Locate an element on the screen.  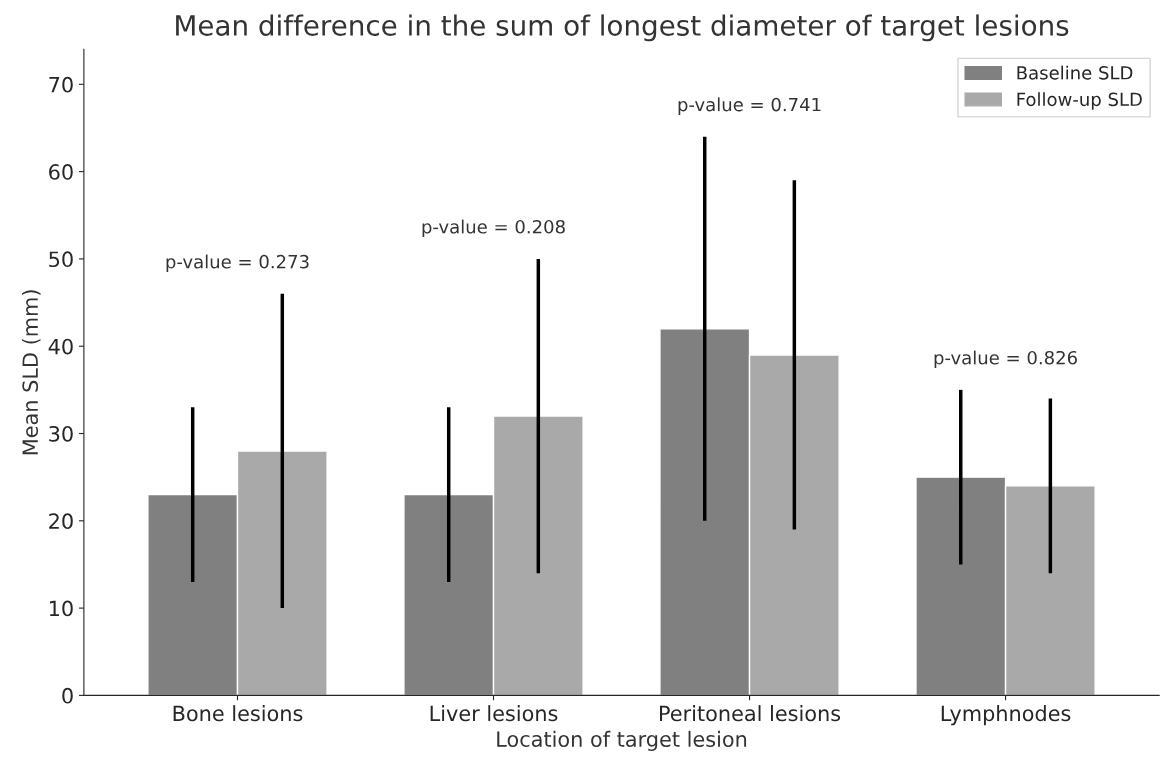
chart-title: Mean difference in the sum of longest diameter of target lesions is located at coordinates (622, 28).